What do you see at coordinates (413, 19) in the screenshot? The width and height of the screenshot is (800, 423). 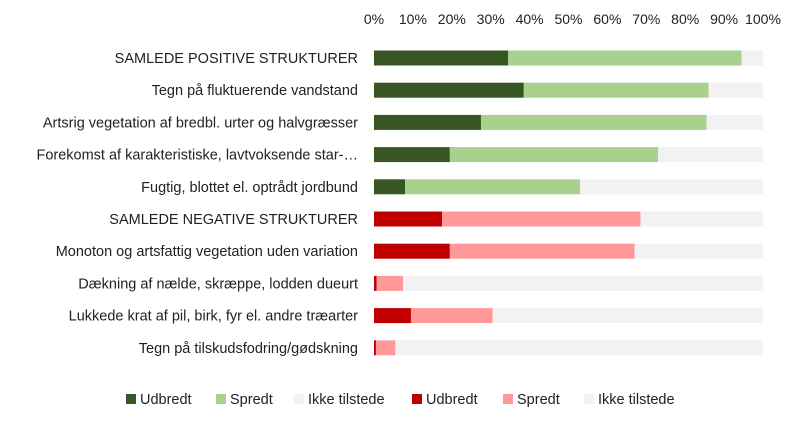 I see `x-tick-label: 10%` at bounding box center [413, 19].